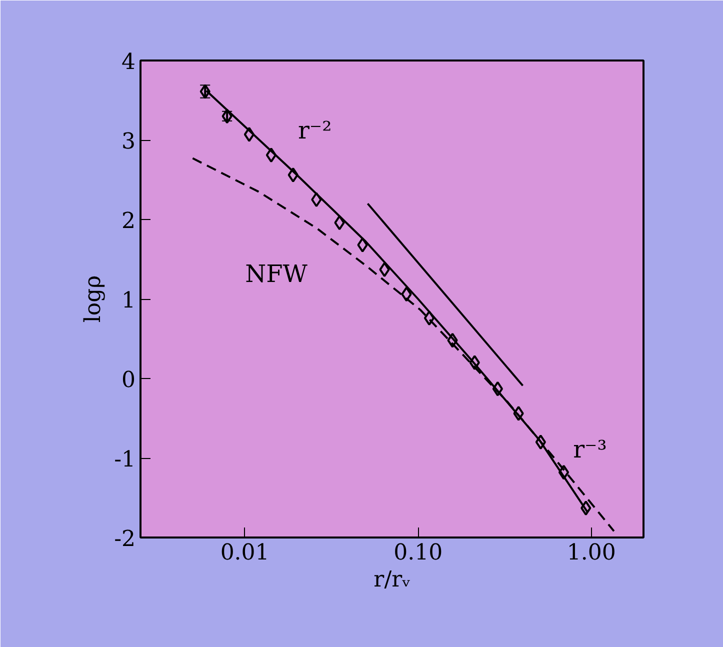  What do you see at coordinates (315, 130) in the screenshot?
I see `annotation: r⁻²` at bounding box center [315, 130].